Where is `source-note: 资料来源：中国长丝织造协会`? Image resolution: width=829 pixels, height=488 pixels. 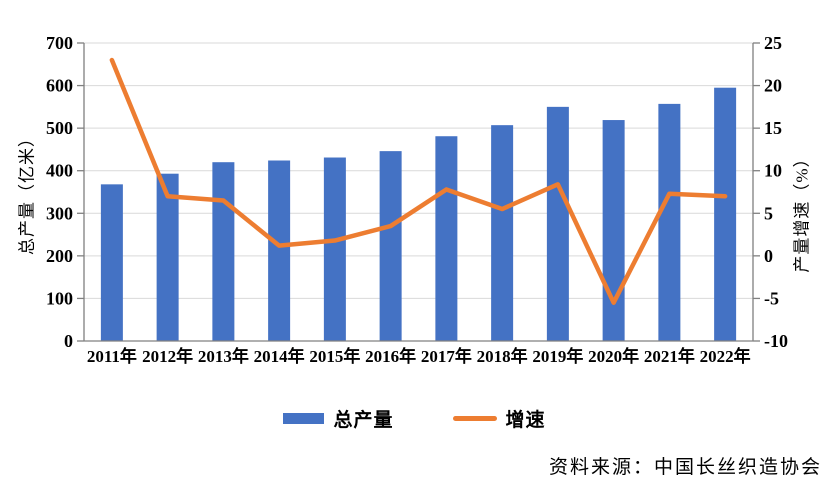 source-note: 资料来源：中国长丝织造协会 is located at coordinates (685, 467).